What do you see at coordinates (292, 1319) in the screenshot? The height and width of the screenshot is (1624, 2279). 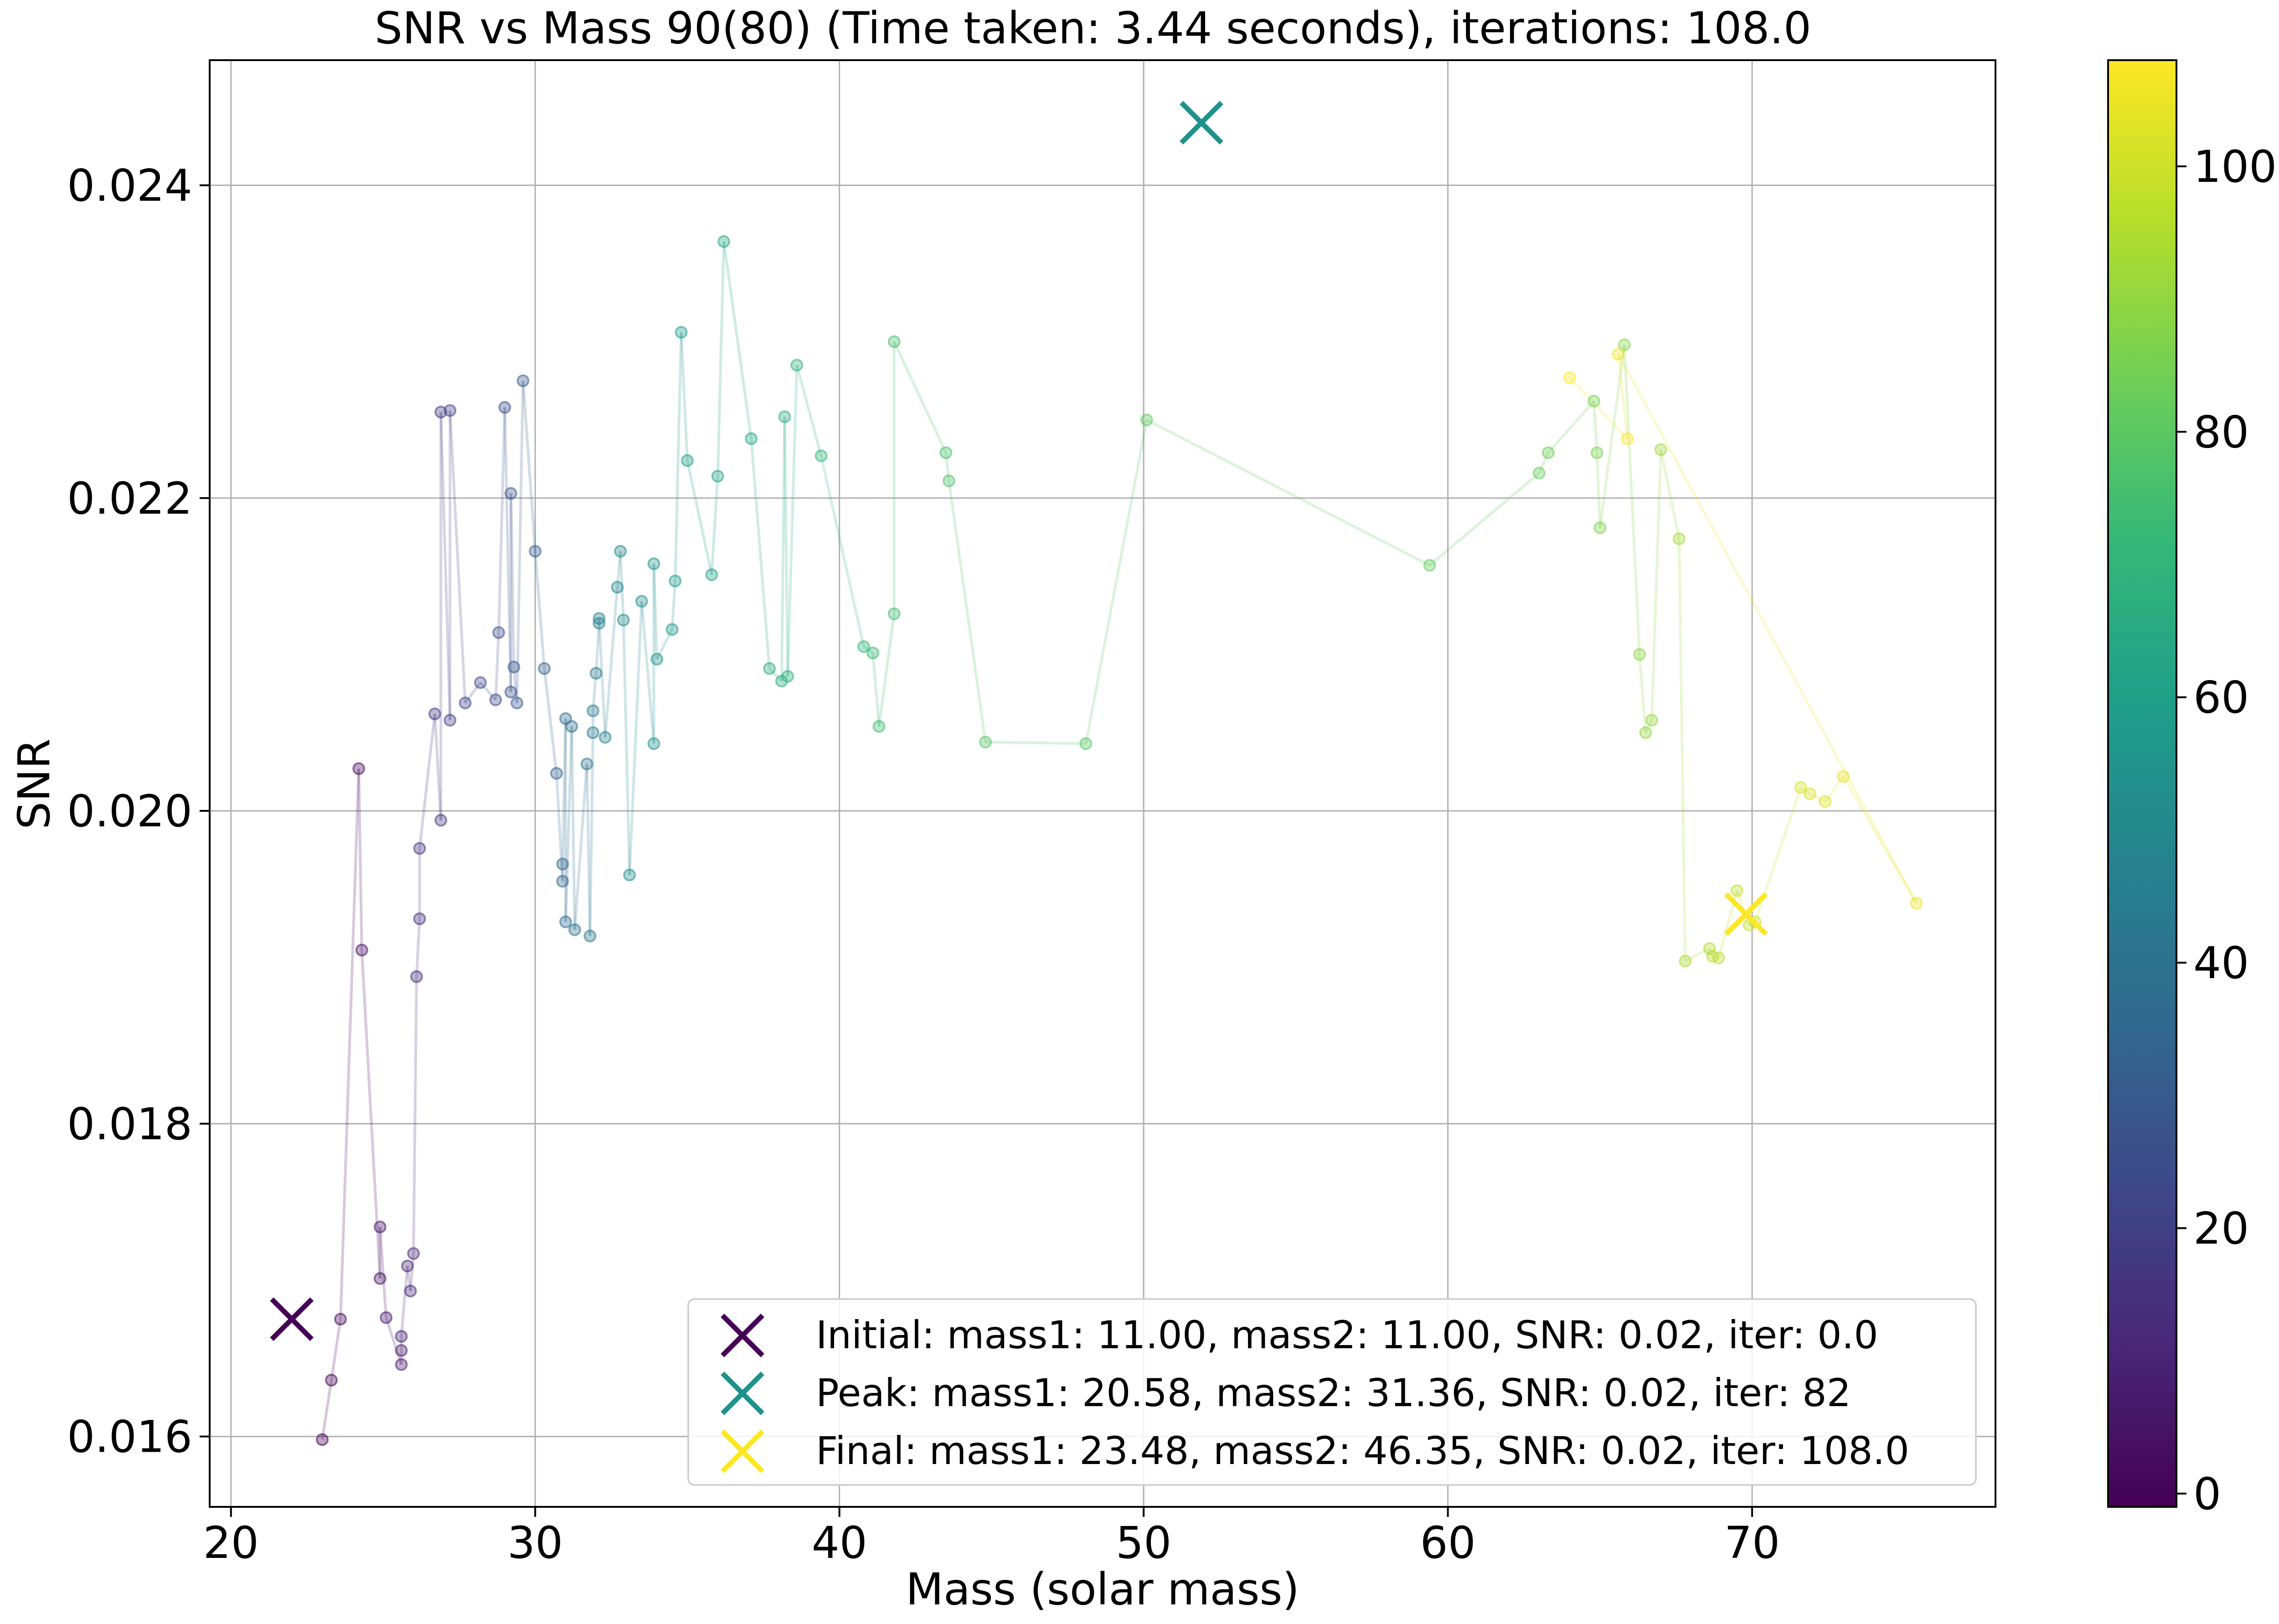 I see `marker-initial` at bounding box center [292, 1319].